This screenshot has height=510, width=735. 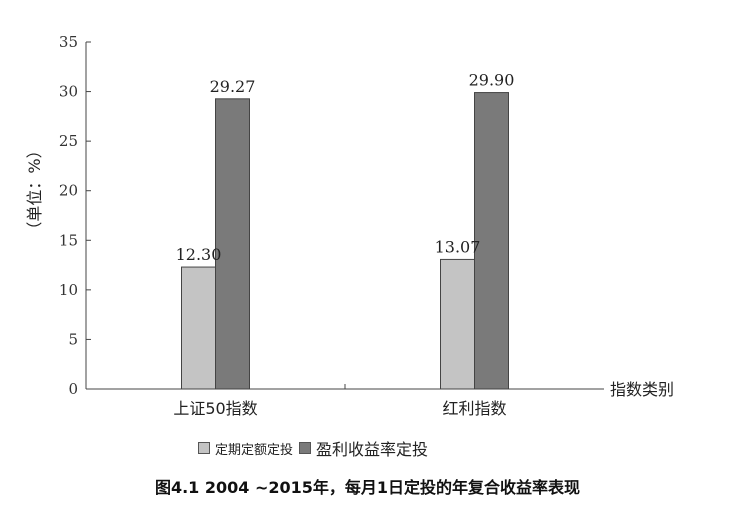 What do you see at coordinates (73, 389) in the screenshot?
I see `y-tick-label: 0` at bounding box center [73, 389].